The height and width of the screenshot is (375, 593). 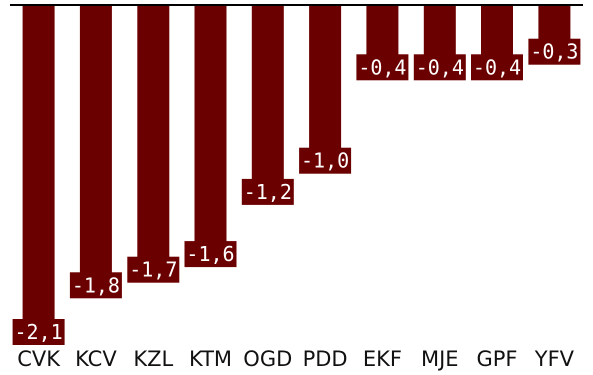 I want to click on bar-cvk, so click(x=38, y=168).